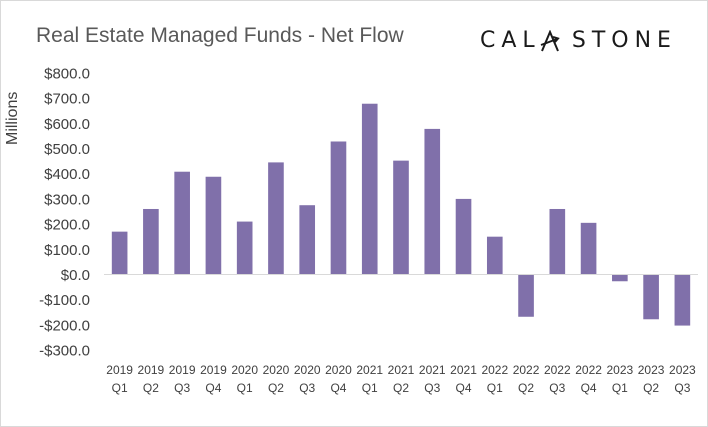  I want to click on y-tick-label: -$300.0, so click(64, 351).